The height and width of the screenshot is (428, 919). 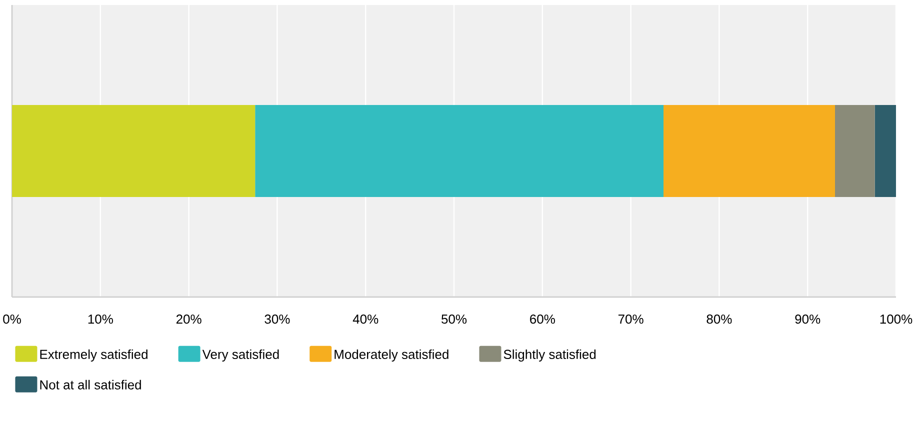 What do you see at coordinates (807, 319) in the screenshot?
I see `x-tick-label: 90%` at bounding box center [807, 319].